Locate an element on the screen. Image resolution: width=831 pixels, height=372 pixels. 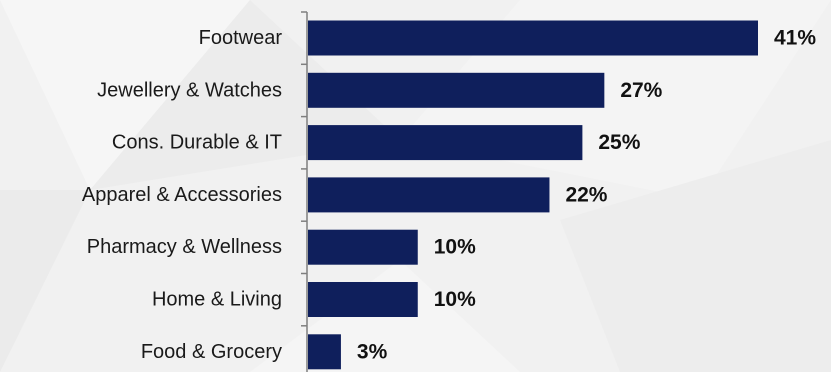
category-label: Jewellery & Watches is located at coordinates (189, 90).